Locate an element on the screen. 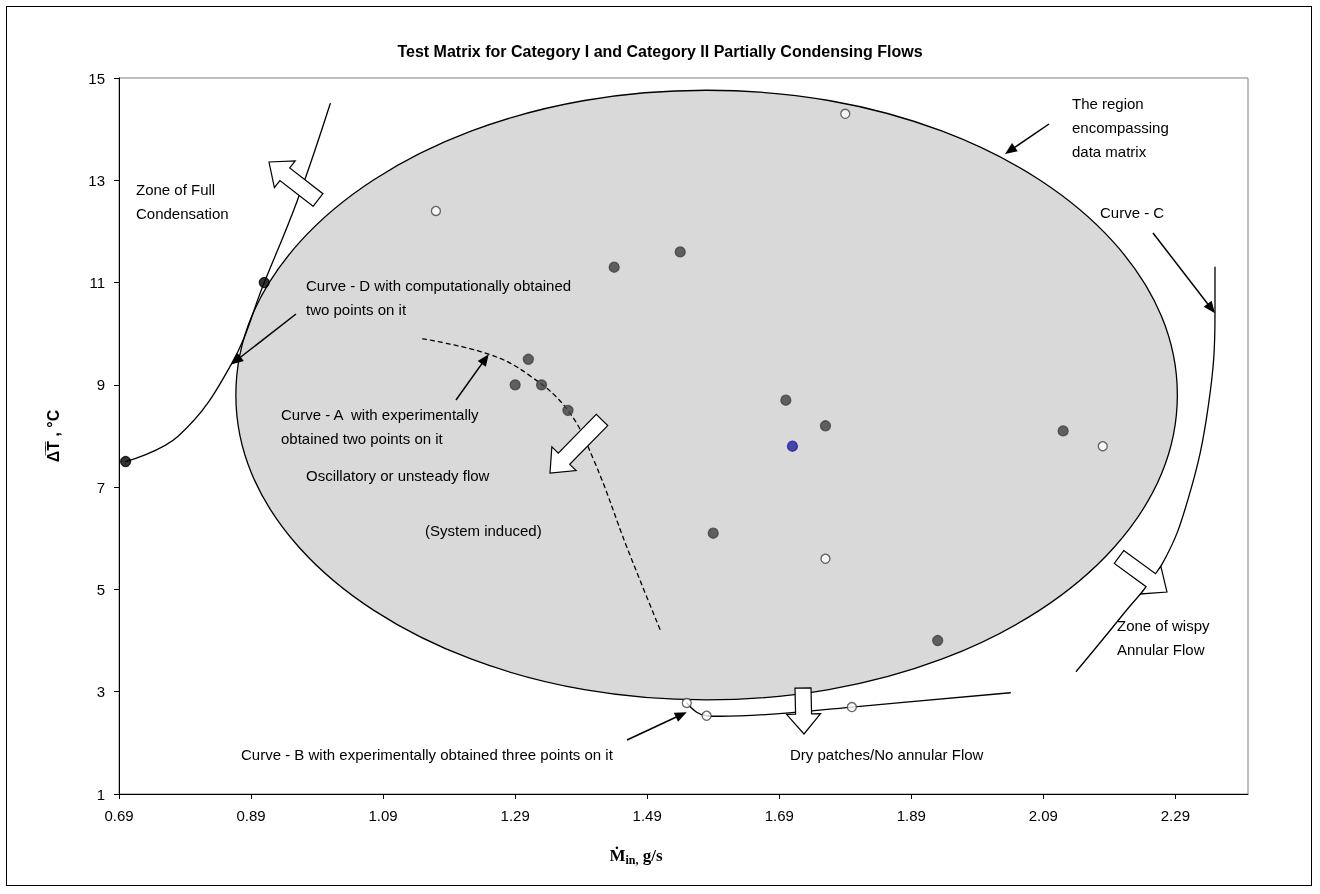 The height and width of the screenshot is (894, 1320). y-tick-label: 15 is located at coordinates (96, 78).